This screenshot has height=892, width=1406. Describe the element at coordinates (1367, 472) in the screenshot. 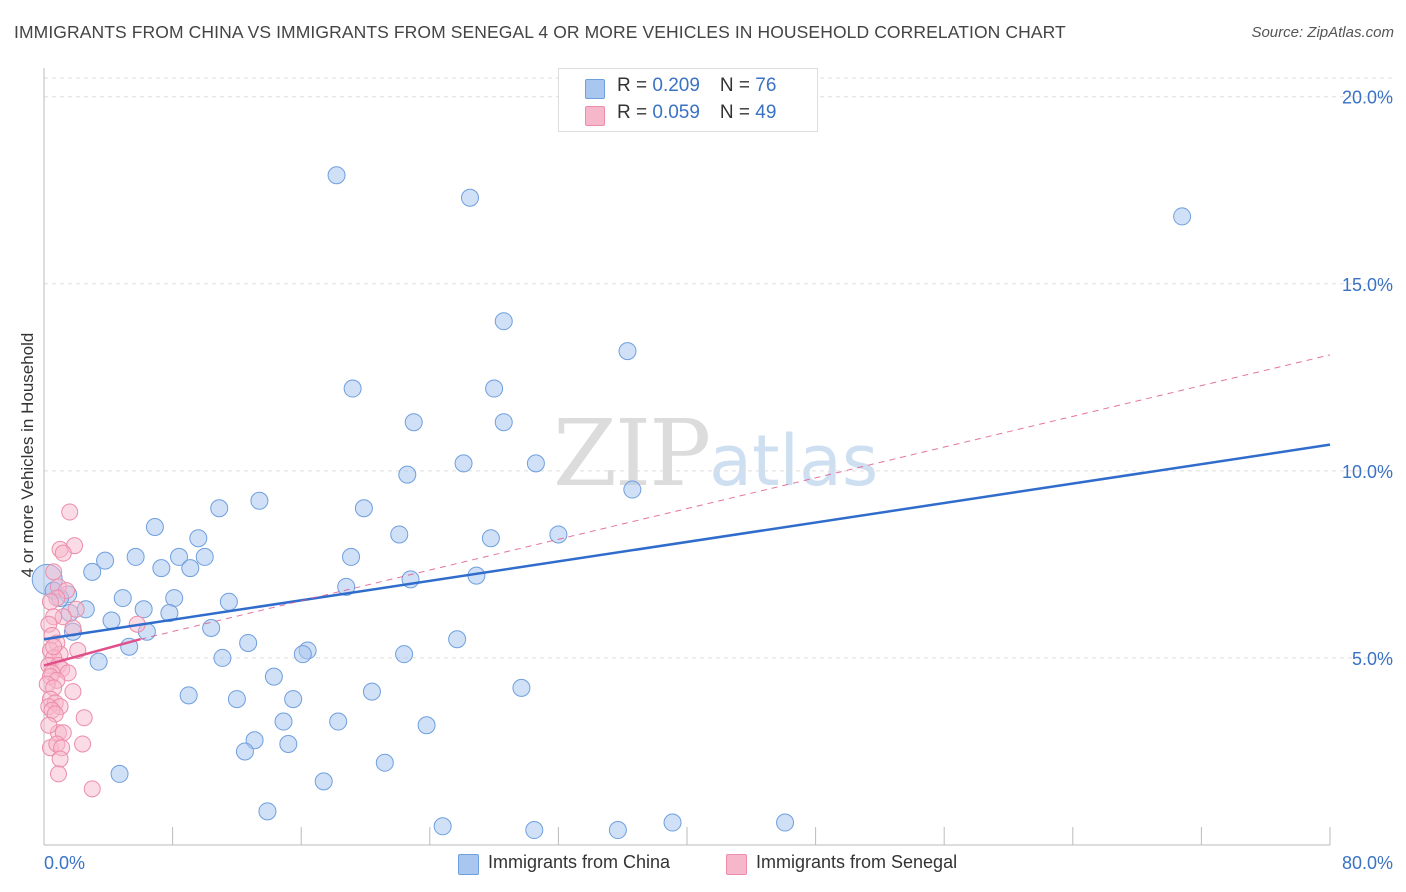

I see `y-tick-label: 10.0%` at that location.